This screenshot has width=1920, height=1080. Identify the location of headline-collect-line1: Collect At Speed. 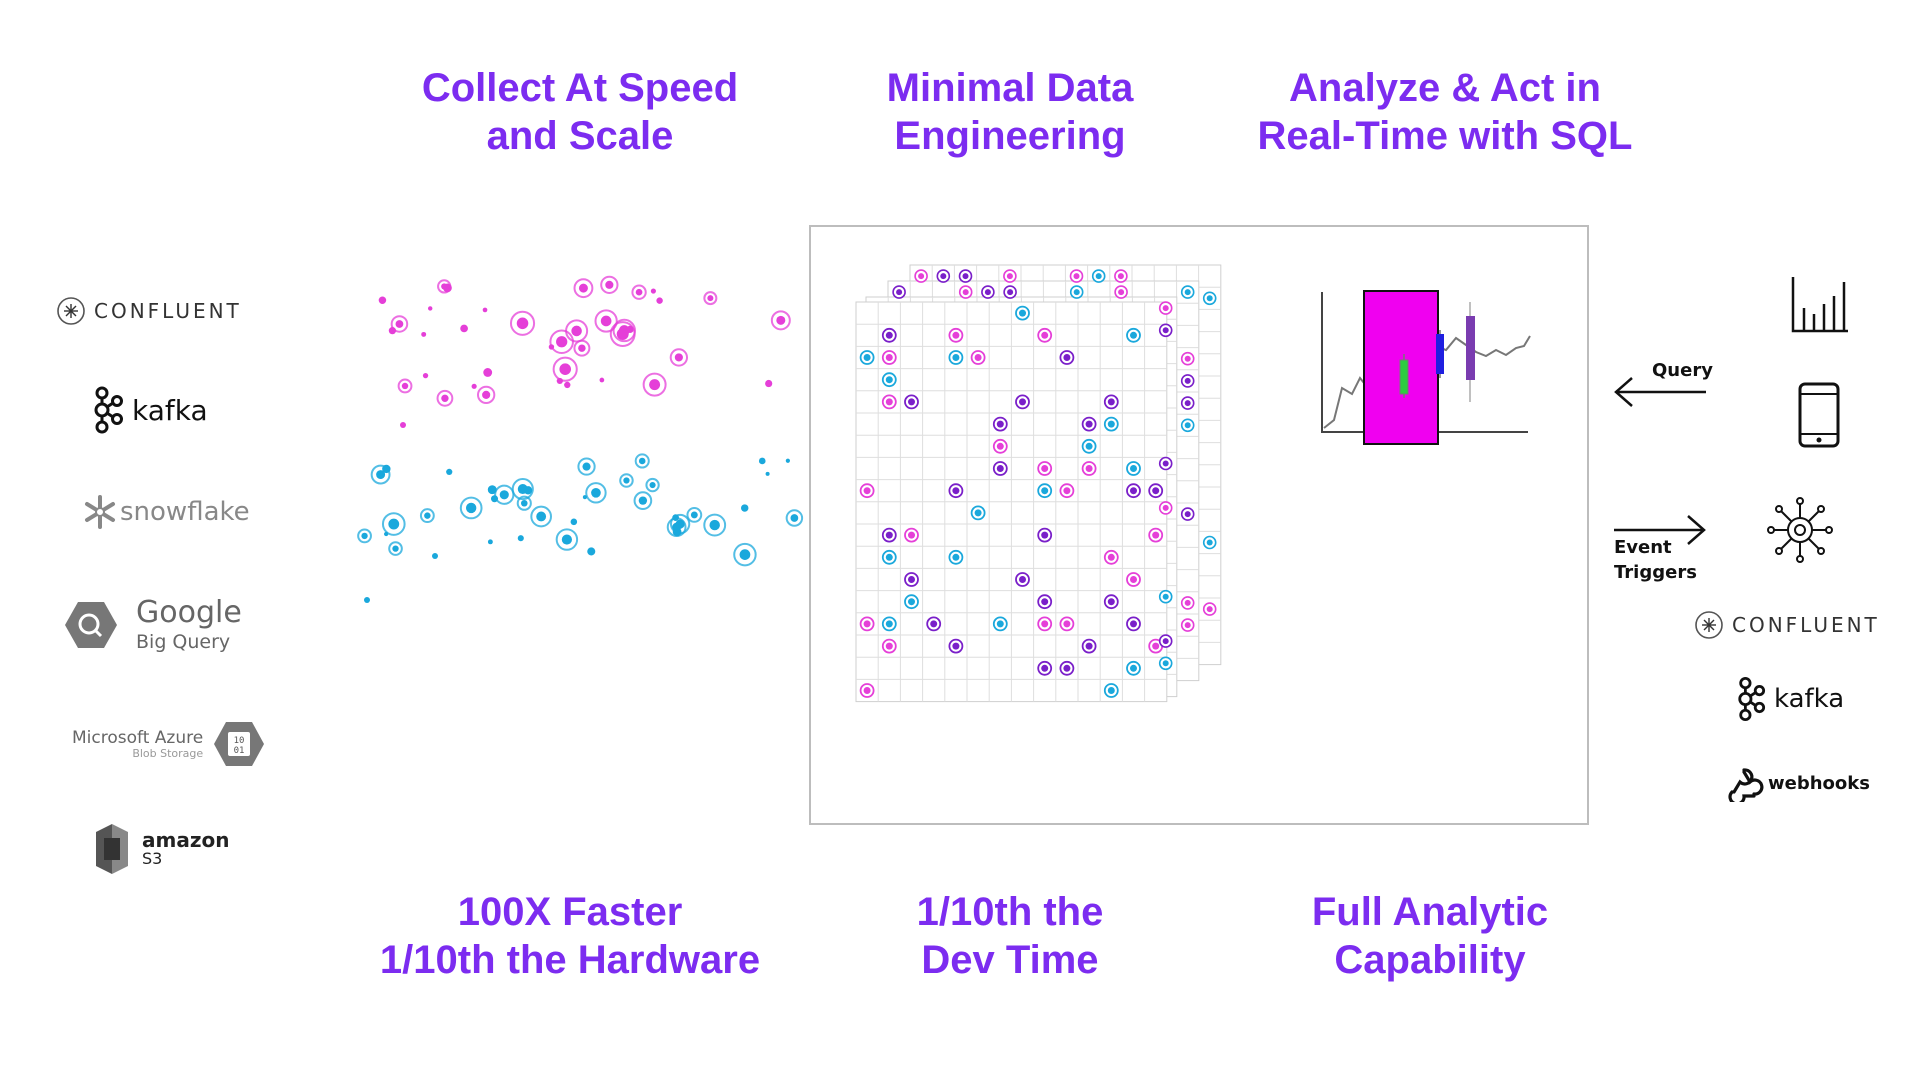
(580, 88).